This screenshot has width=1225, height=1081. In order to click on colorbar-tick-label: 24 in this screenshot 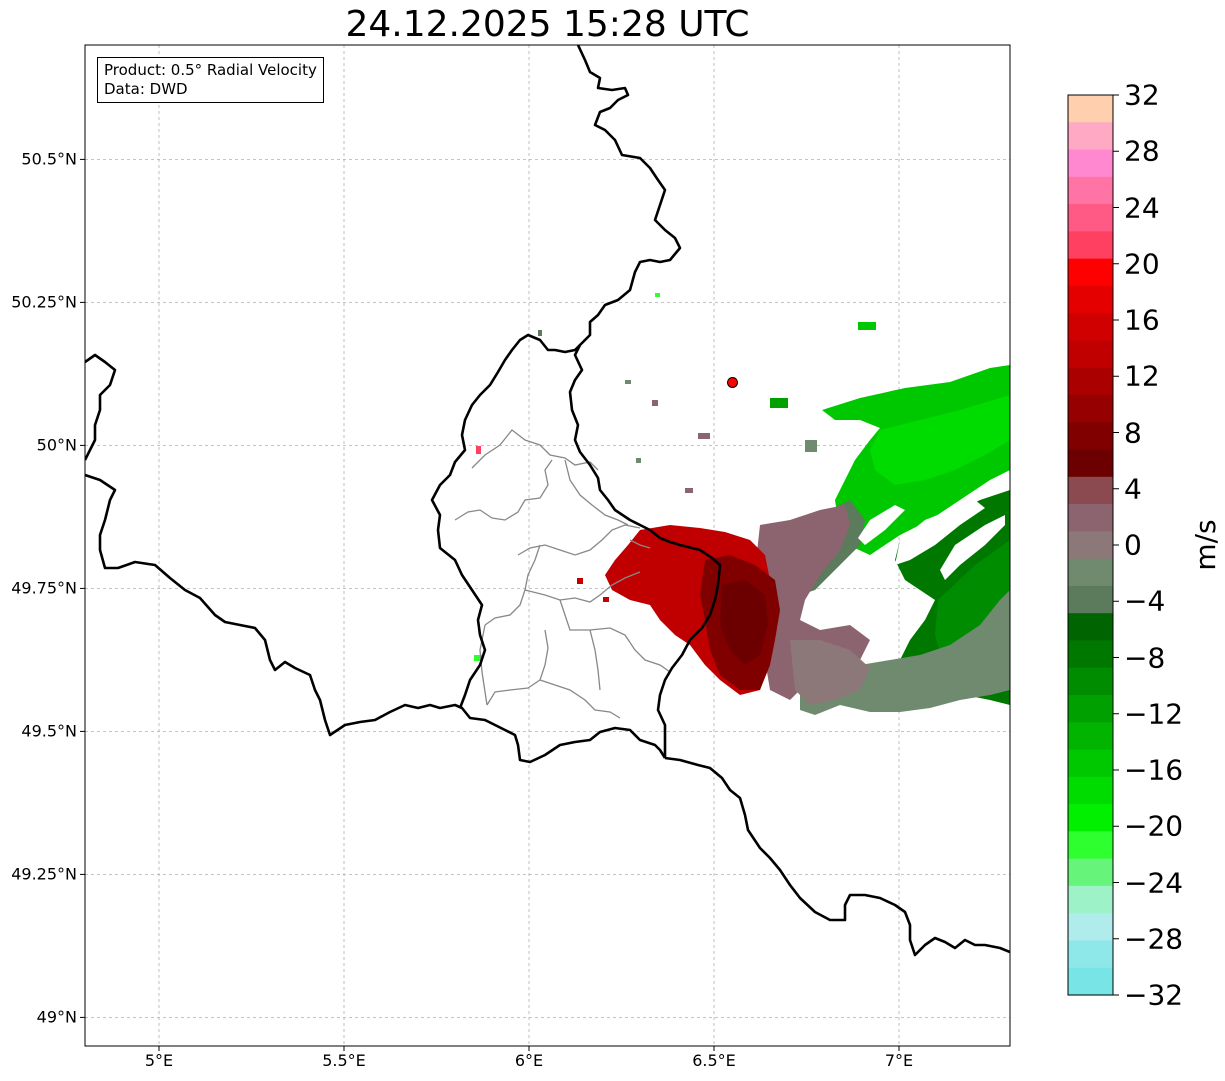, I will do `click(1142, 207)`.